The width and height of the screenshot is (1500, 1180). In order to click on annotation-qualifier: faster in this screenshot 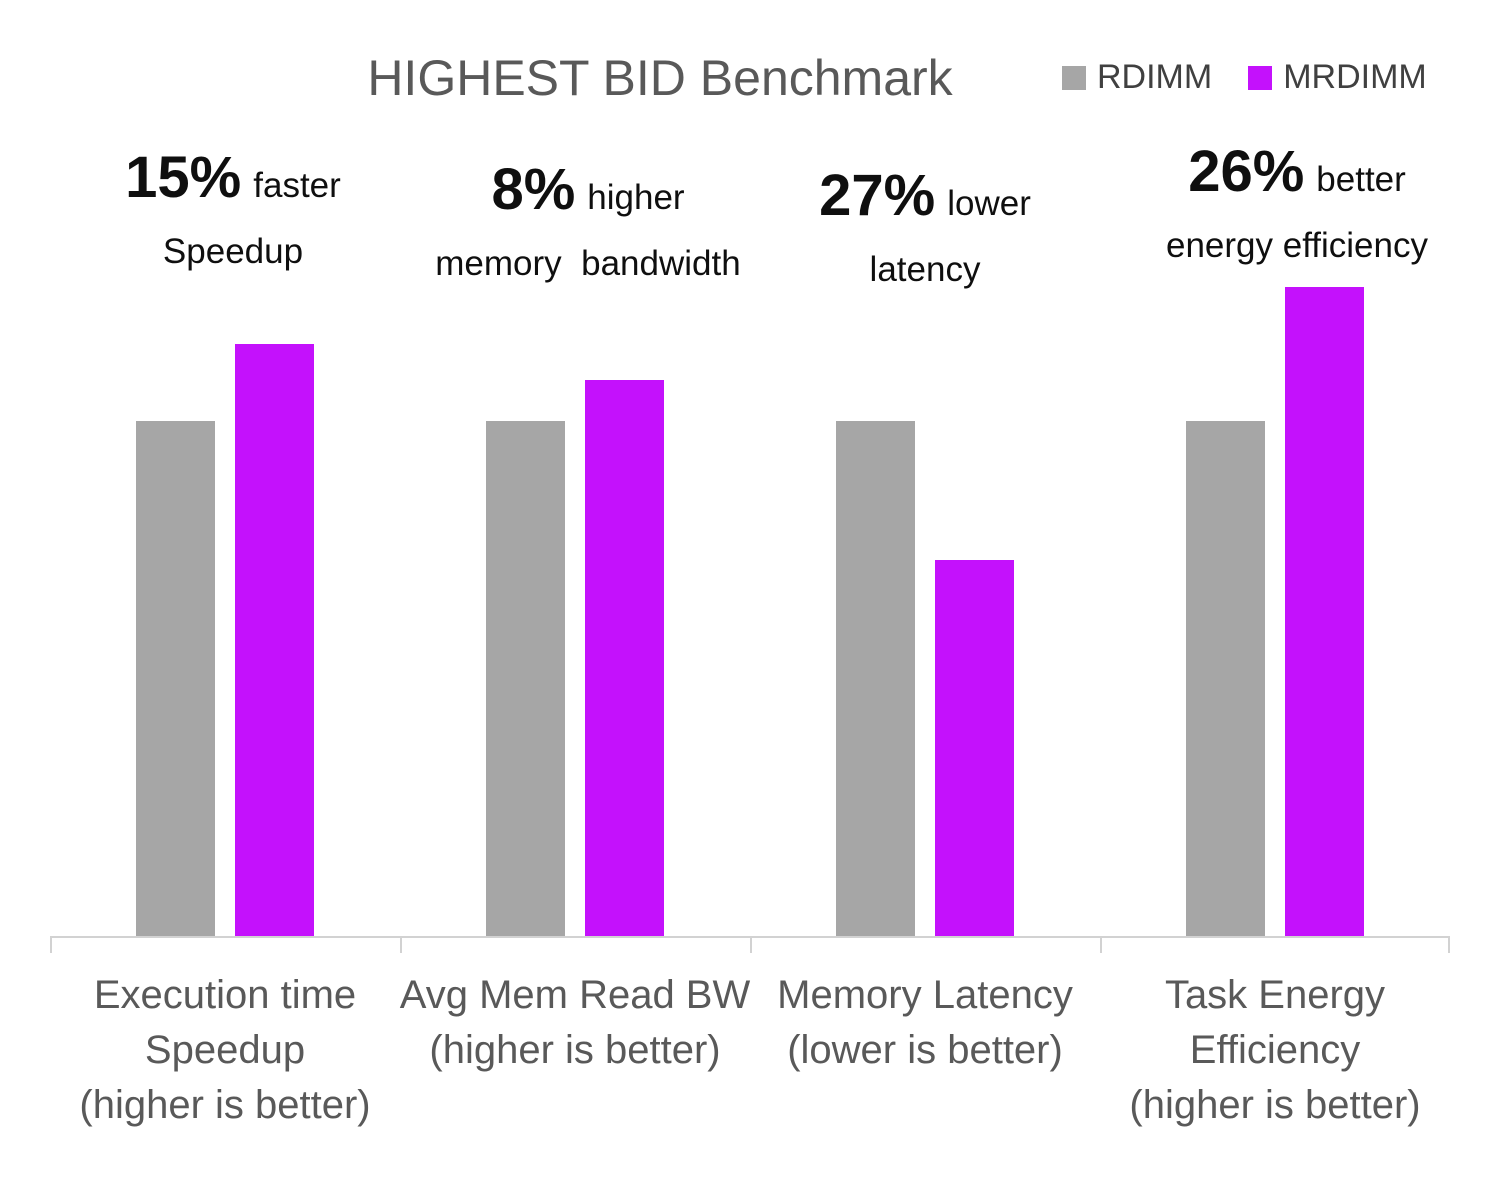, I will do `click(297, 185)`.